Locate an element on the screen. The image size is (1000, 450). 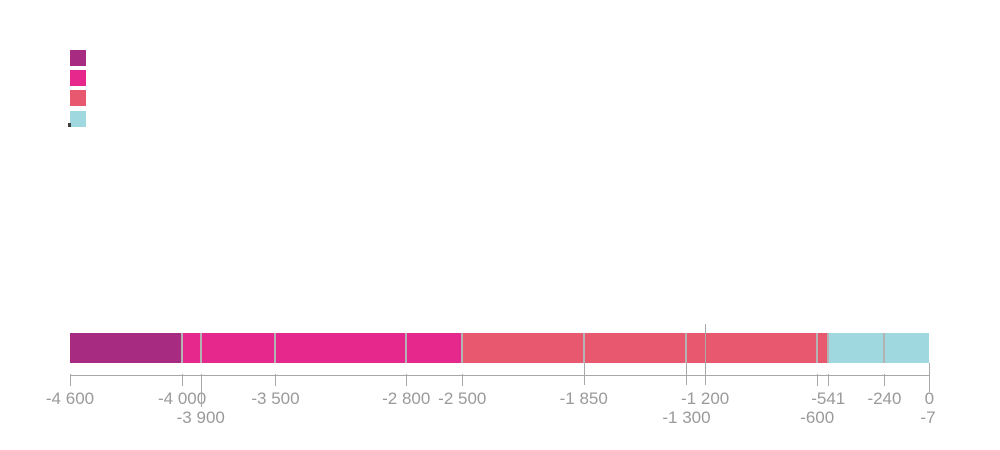
artifact-mark is located at coordinates (69, 125).